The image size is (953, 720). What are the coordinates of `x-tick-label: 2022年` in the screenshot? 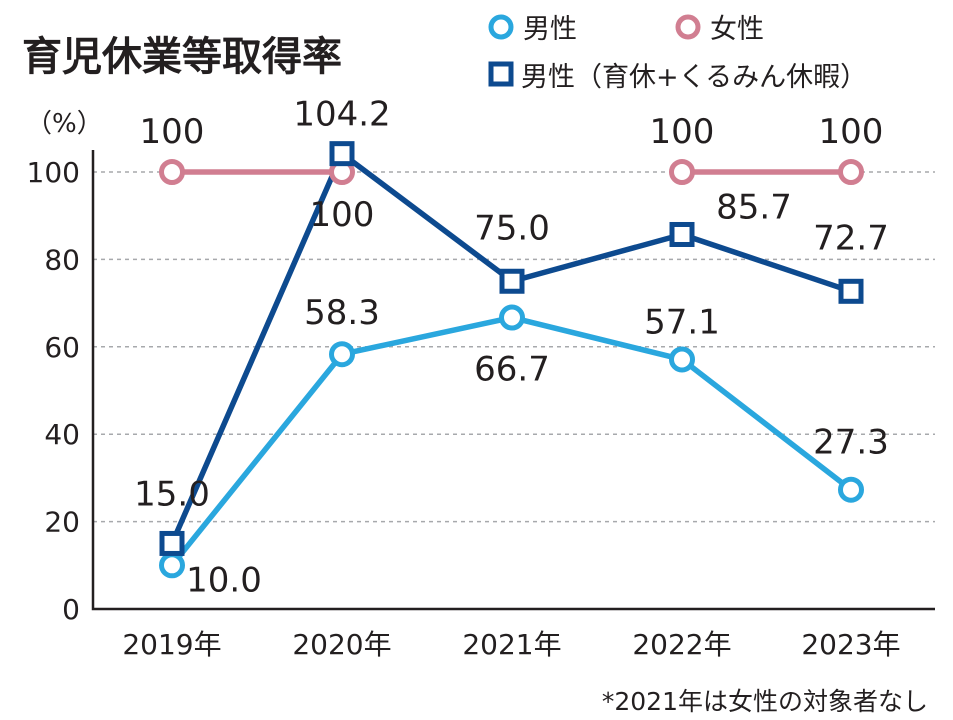 It's located at (681, 644).